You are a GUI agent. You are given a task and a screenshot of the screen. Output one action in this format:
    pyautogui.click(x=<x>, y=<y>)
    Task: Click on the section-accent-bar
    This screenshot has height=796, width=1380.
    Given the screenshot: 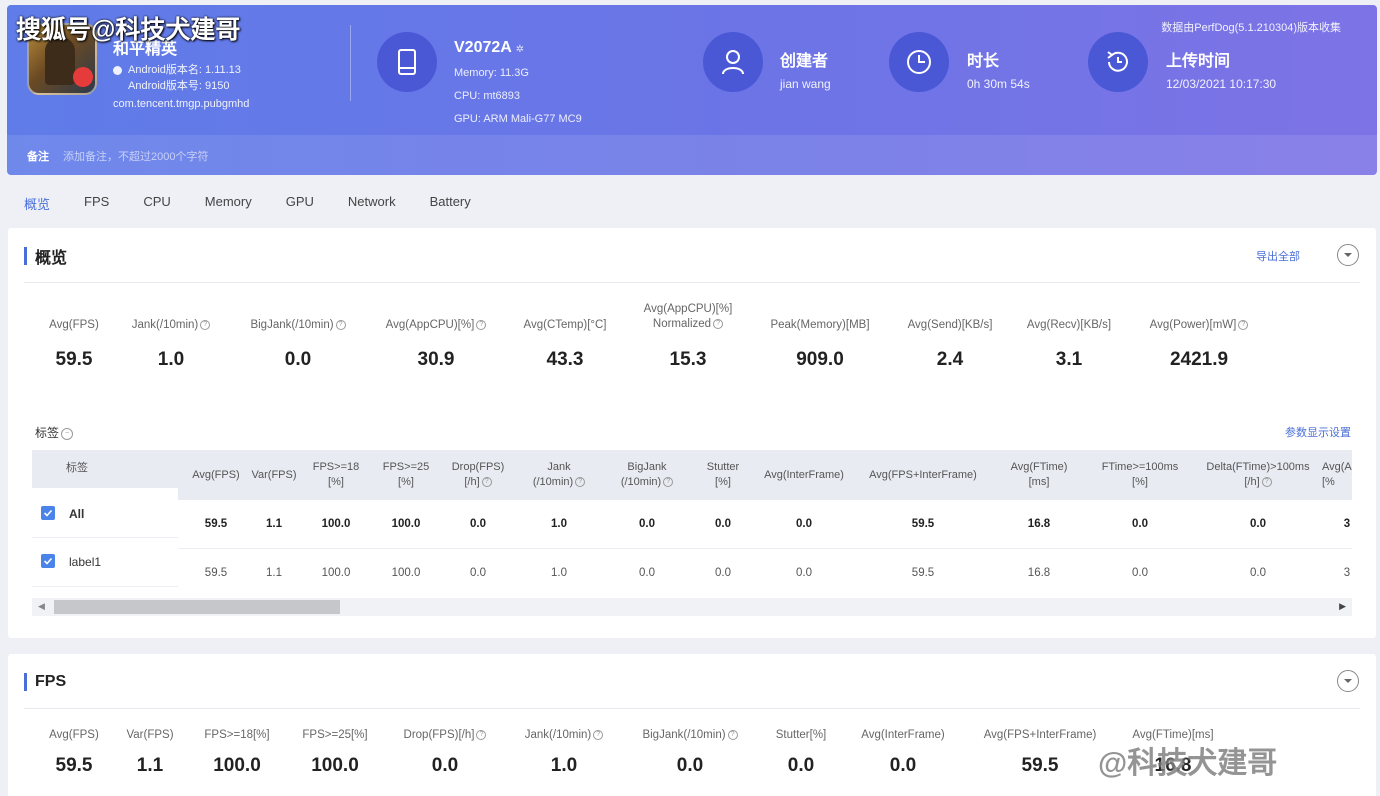 What is the action you would take?
    pyautogui.click(x=25, y=256)
    